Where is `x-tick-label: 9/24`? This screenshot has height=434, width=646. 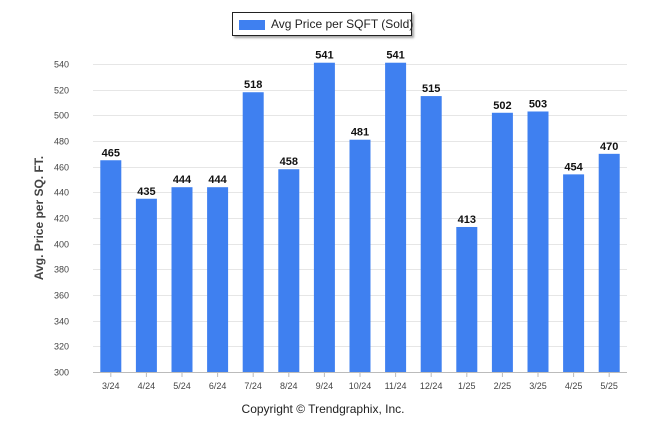 x-tick-label: 9/24 is located at coordinates (325, 386).